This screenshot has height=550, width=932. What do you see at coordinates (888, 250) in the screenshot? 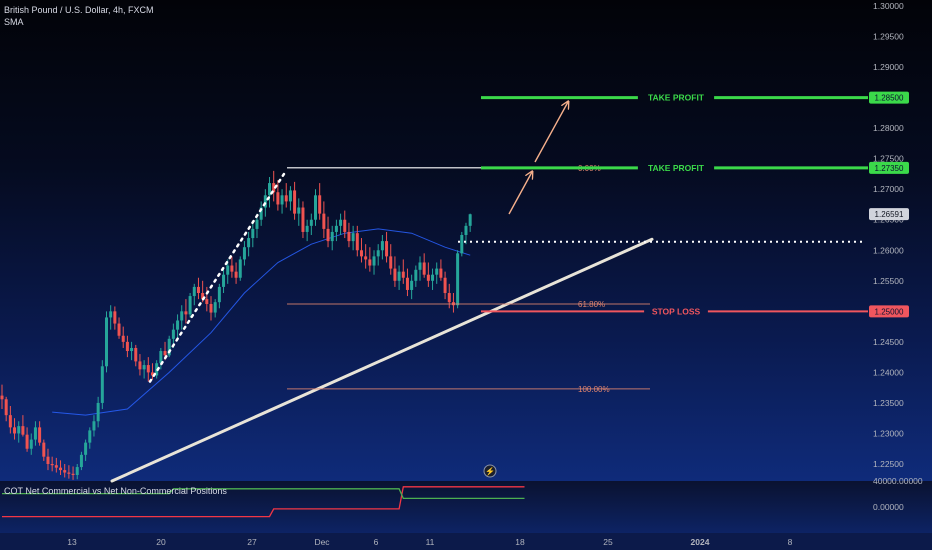
I see `price-axis-tick: 1.26000` at bounding box center [888, 250].